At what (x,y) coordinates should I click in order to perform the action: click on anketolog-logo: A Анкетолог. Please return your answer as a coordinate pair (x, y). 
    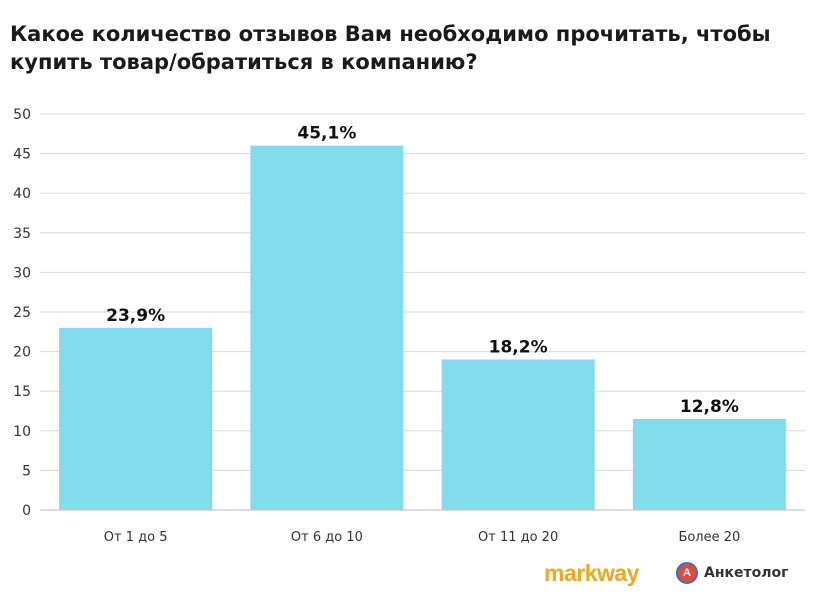
    Looking at the image, I should click on (732, 573).